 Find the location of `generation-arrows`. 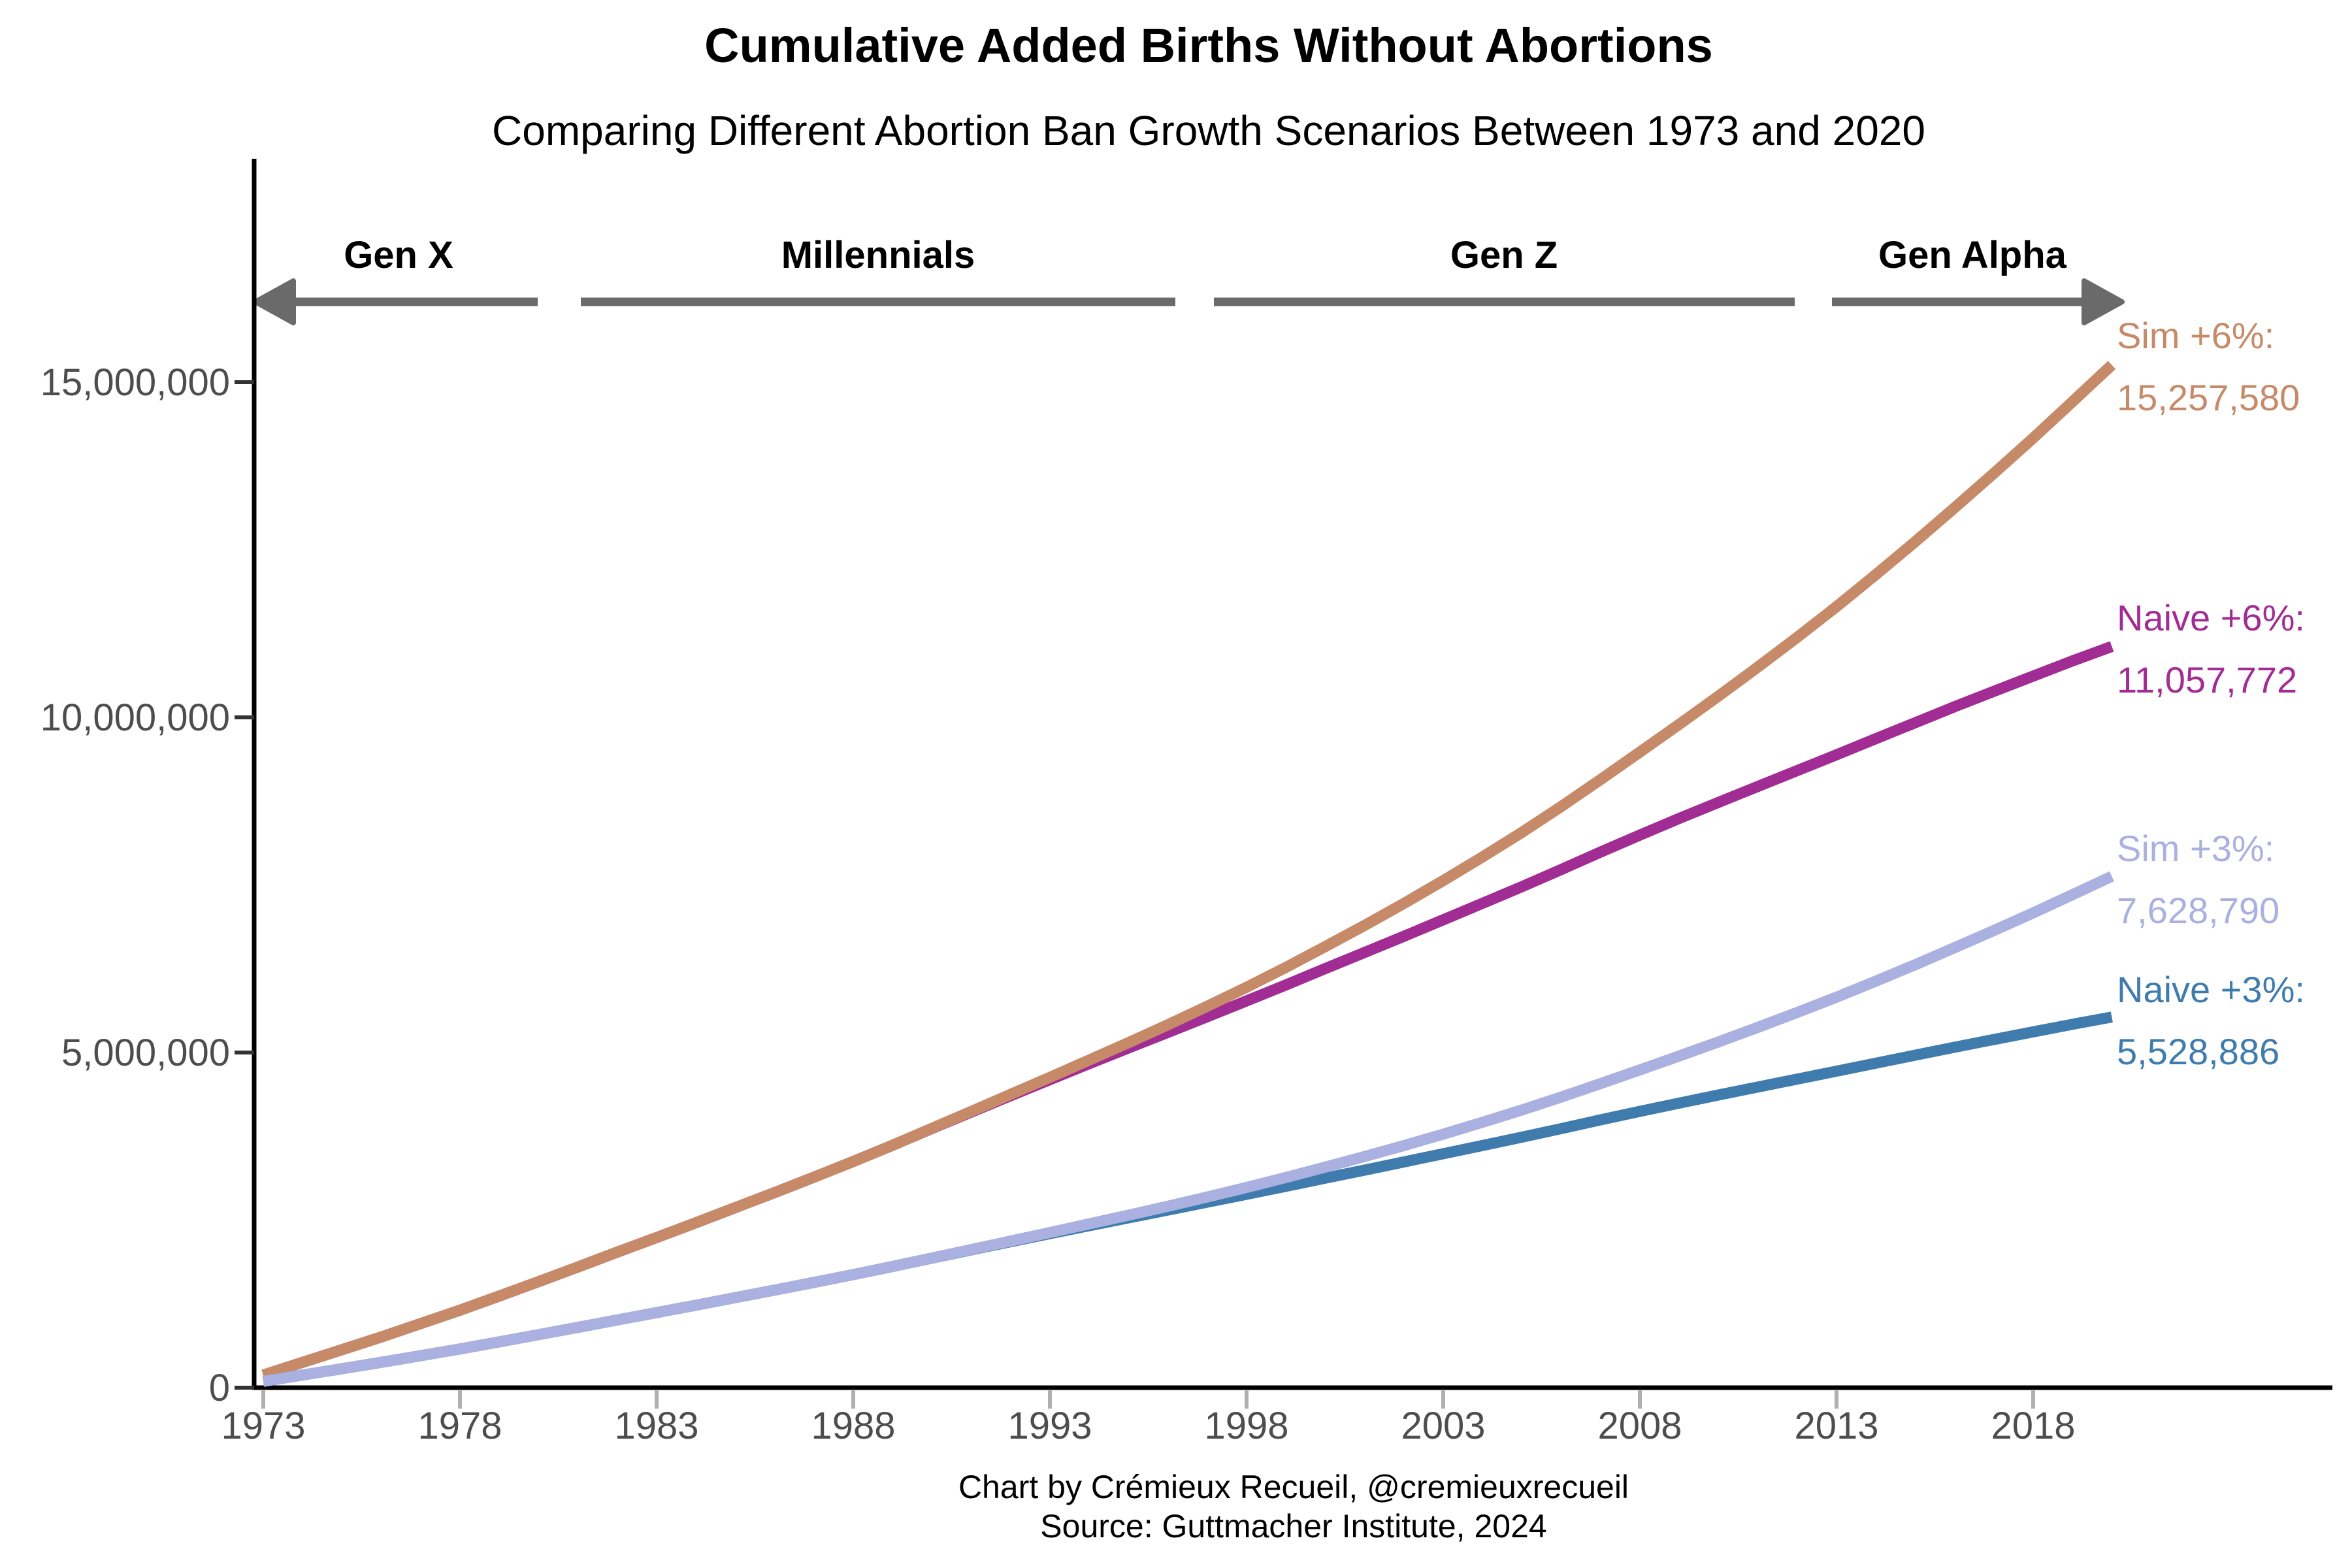

generation-arrows is located at coordinates (1189, 301).